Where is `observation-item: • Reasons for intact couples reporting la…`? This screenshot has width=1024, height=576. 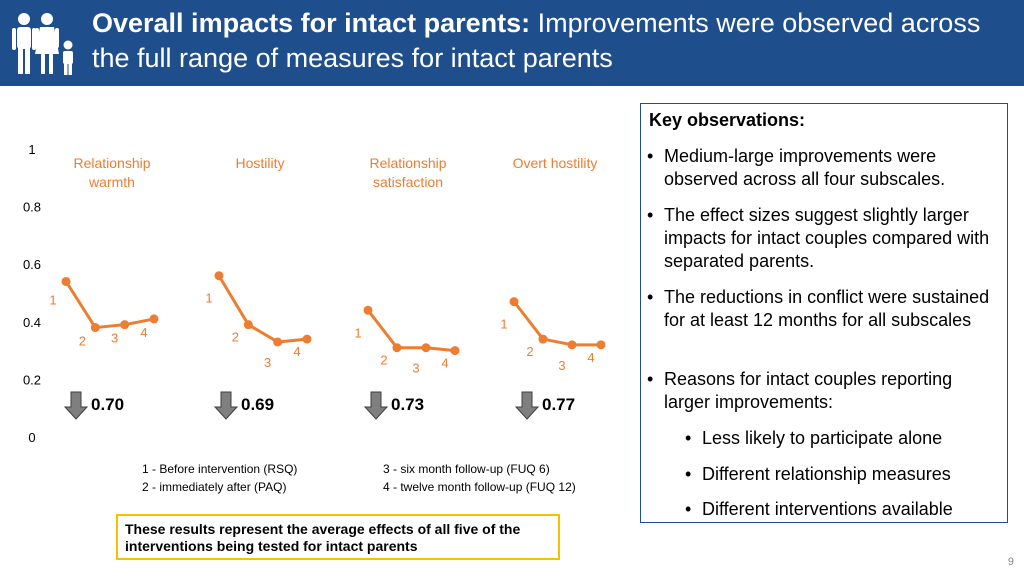 observation-item: • Reasons for intact couples reporting la… is located at coordinates (822, 391).